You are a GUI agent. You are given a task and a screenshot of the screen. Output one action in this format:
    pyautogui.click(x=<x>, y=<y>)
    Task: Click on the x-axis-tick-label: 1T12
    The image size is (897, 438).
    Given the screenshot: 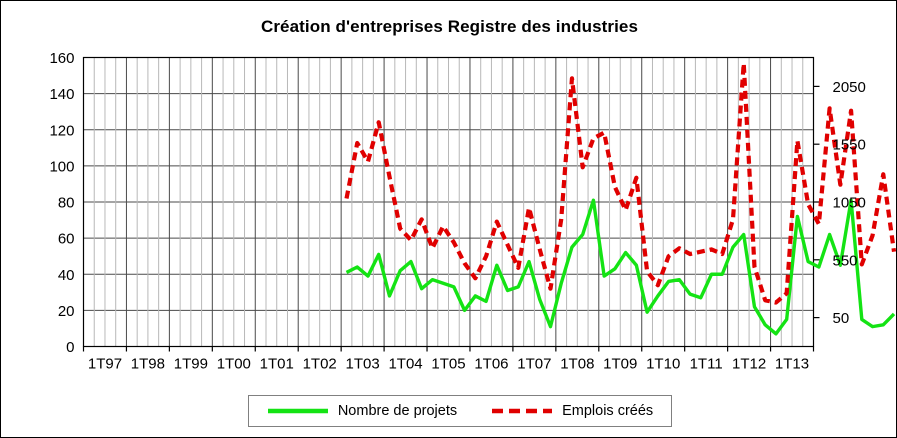 What is the action you would take?
    pyautogui.click(x=749, y=364)
    